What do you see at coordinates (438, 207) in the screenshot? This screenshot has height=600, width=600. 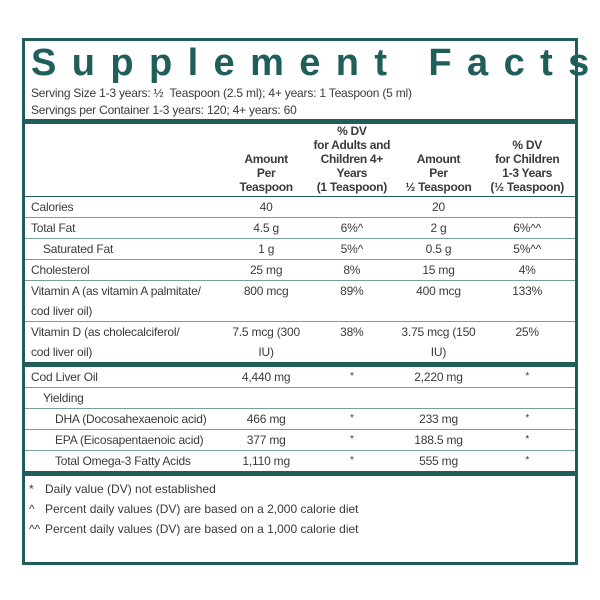 I see `amount-child: 20` at bounding box center [438, 207].